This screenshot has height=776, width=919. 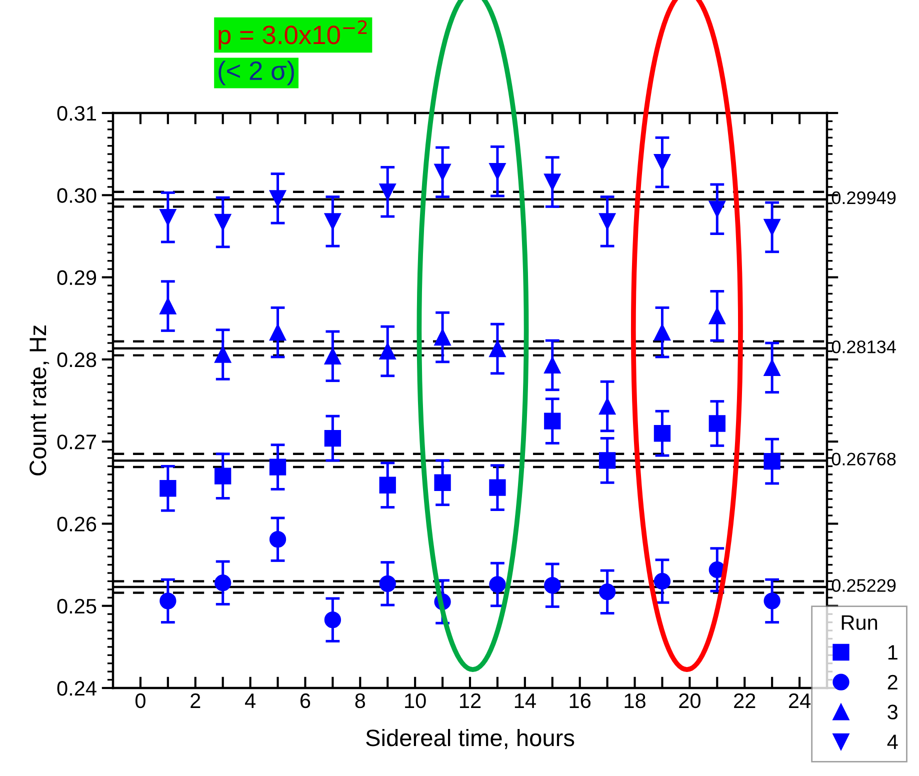 I want to click on y-axis-title: Count rate, Hz, so click(x=40, y=401).